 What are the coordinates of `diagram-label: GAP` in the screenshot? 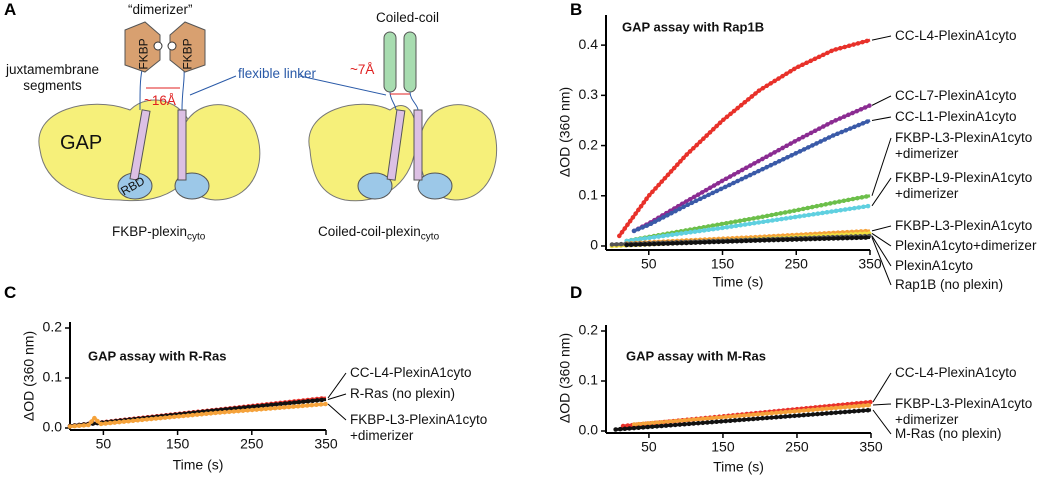 It's located at (81, 143).